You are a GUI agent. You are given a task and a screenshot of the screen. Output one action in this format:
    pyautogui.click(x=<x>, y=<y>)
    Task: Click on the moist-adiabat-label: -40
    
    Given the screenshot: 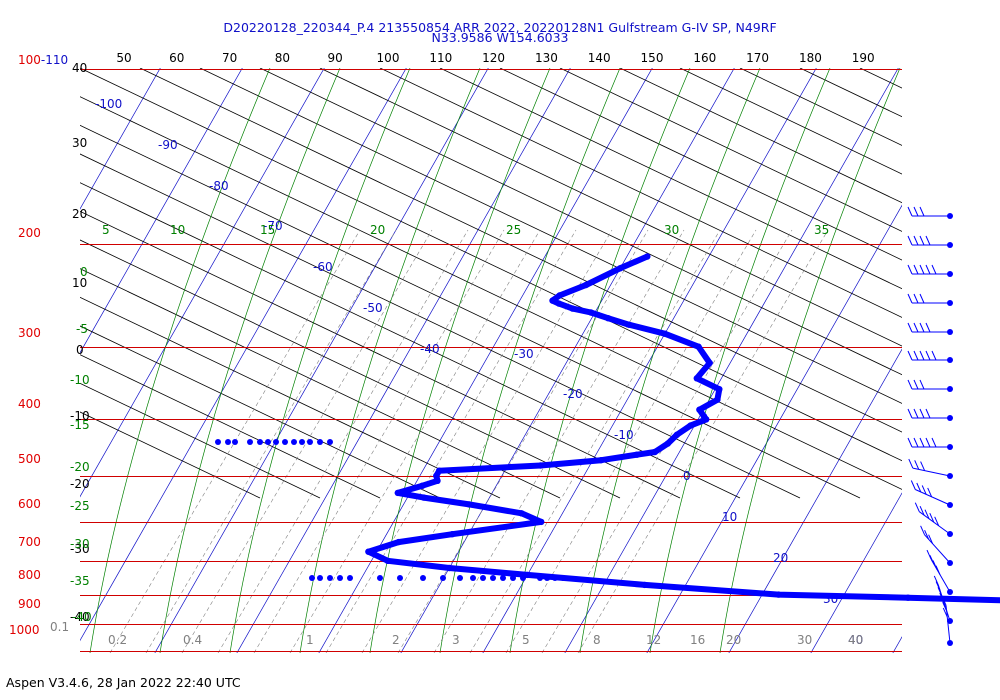 What is the action you would take?
    pyautogui.click(x=82, y=617)
    